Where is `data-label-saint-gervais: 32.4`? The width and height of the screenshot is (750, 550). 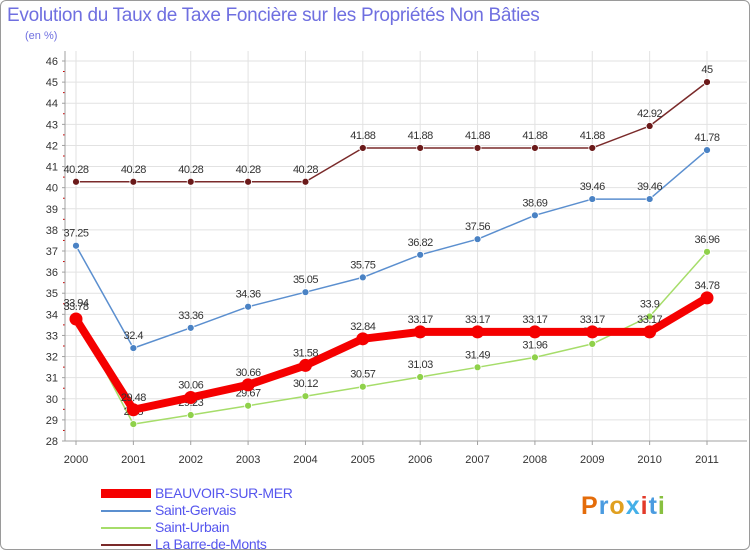
data-label-saint-gervais: 32.4 is located at coordinates (134, 336).